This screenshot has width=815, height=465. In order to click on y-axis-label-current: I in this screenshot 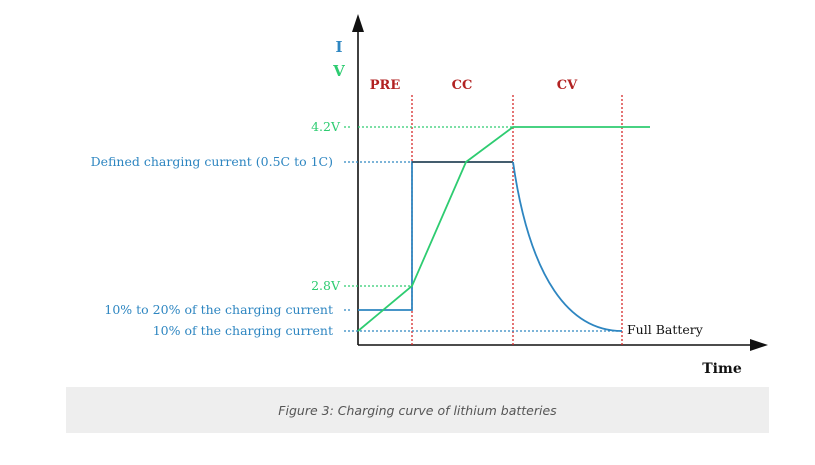, I will do `click(338, 47)`.